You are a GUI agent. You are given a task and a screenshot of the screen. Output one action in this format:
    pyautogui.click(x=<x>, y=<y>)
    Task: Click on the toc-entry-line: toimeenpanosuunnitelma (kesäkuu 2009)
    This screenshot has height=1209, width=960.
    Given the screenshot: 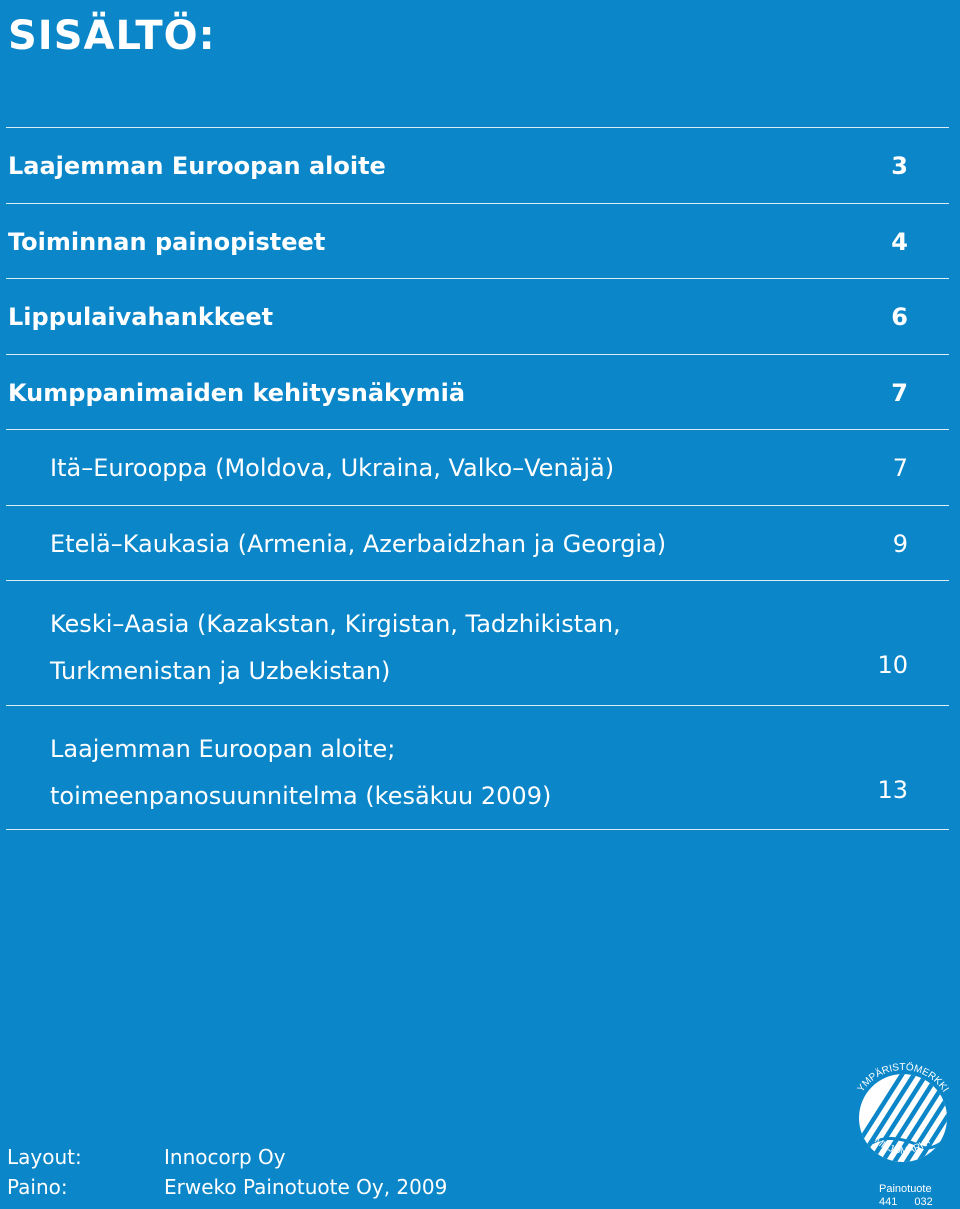 What is the action you would take?
    pyautogui.click(x=301, y=796)
    